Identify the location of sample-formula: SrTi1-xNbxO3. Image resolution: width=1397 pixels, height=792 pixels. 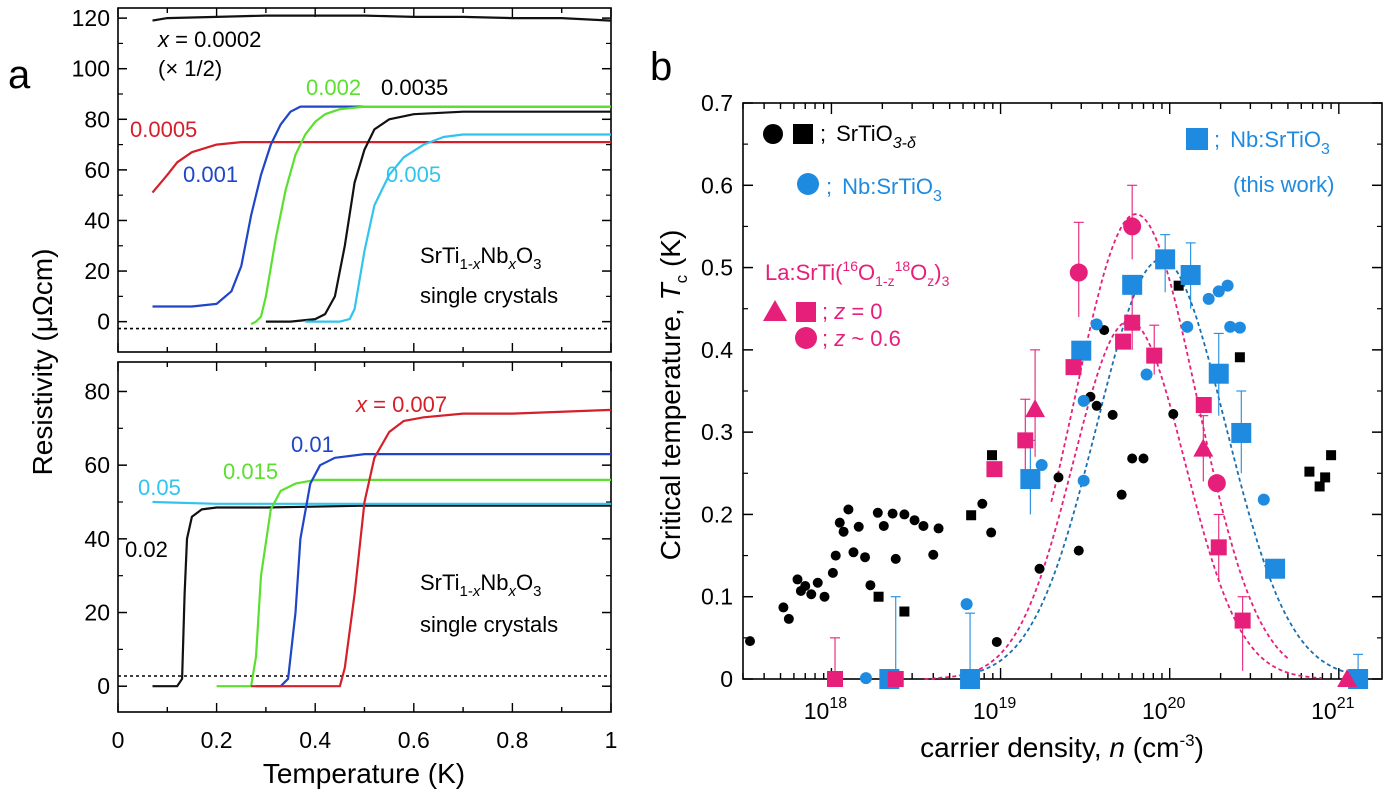
(480, 585).